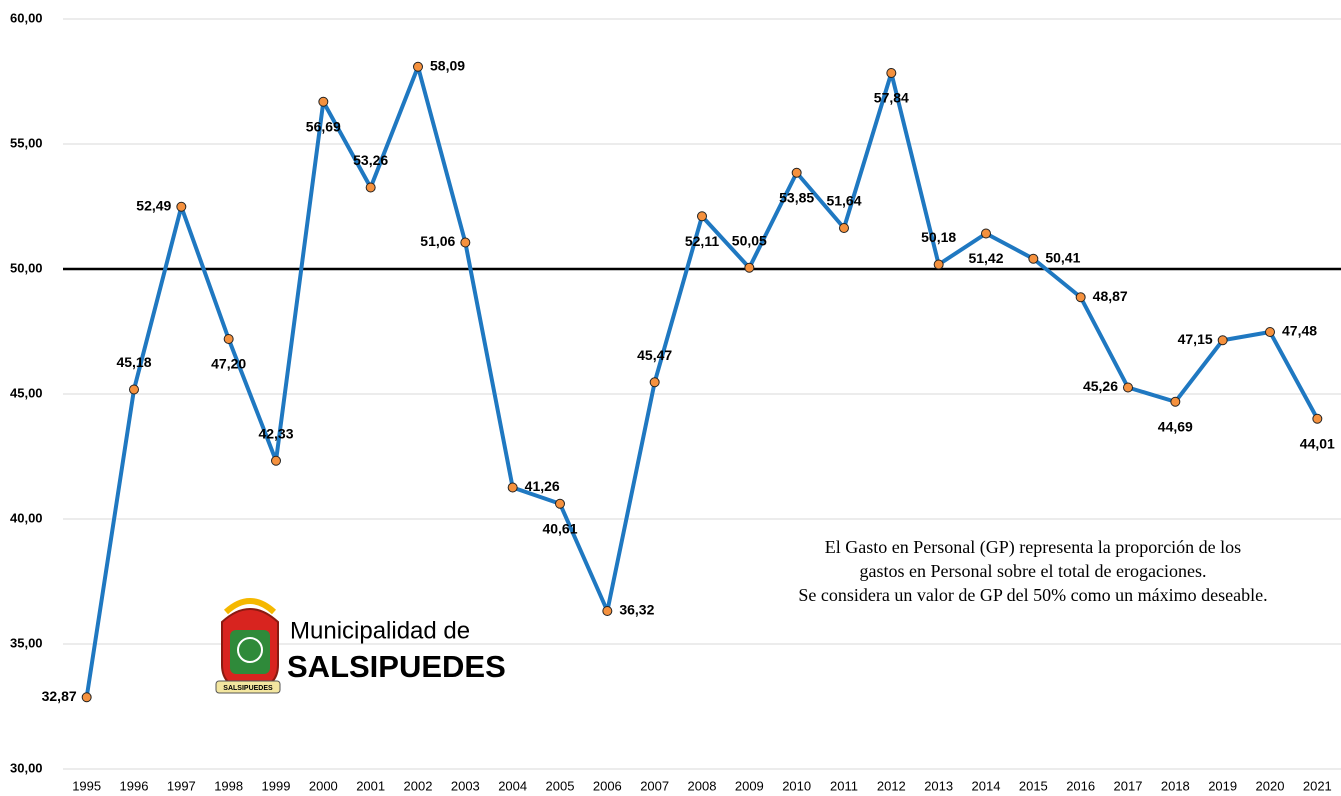  Describe the element at coordinates (323, 126) in the screenshot. I see `value-label: 56,69` at that location.